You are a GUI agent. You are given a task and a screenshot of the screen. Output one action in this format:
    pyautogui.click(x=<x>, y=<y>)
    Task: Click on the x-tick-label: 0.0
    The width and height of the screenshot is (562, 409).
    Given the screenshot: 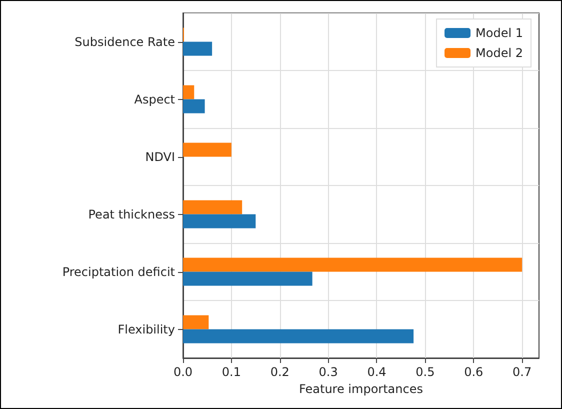 What is the action you would take?
    pyautogui.click(x=183, y=372)
    